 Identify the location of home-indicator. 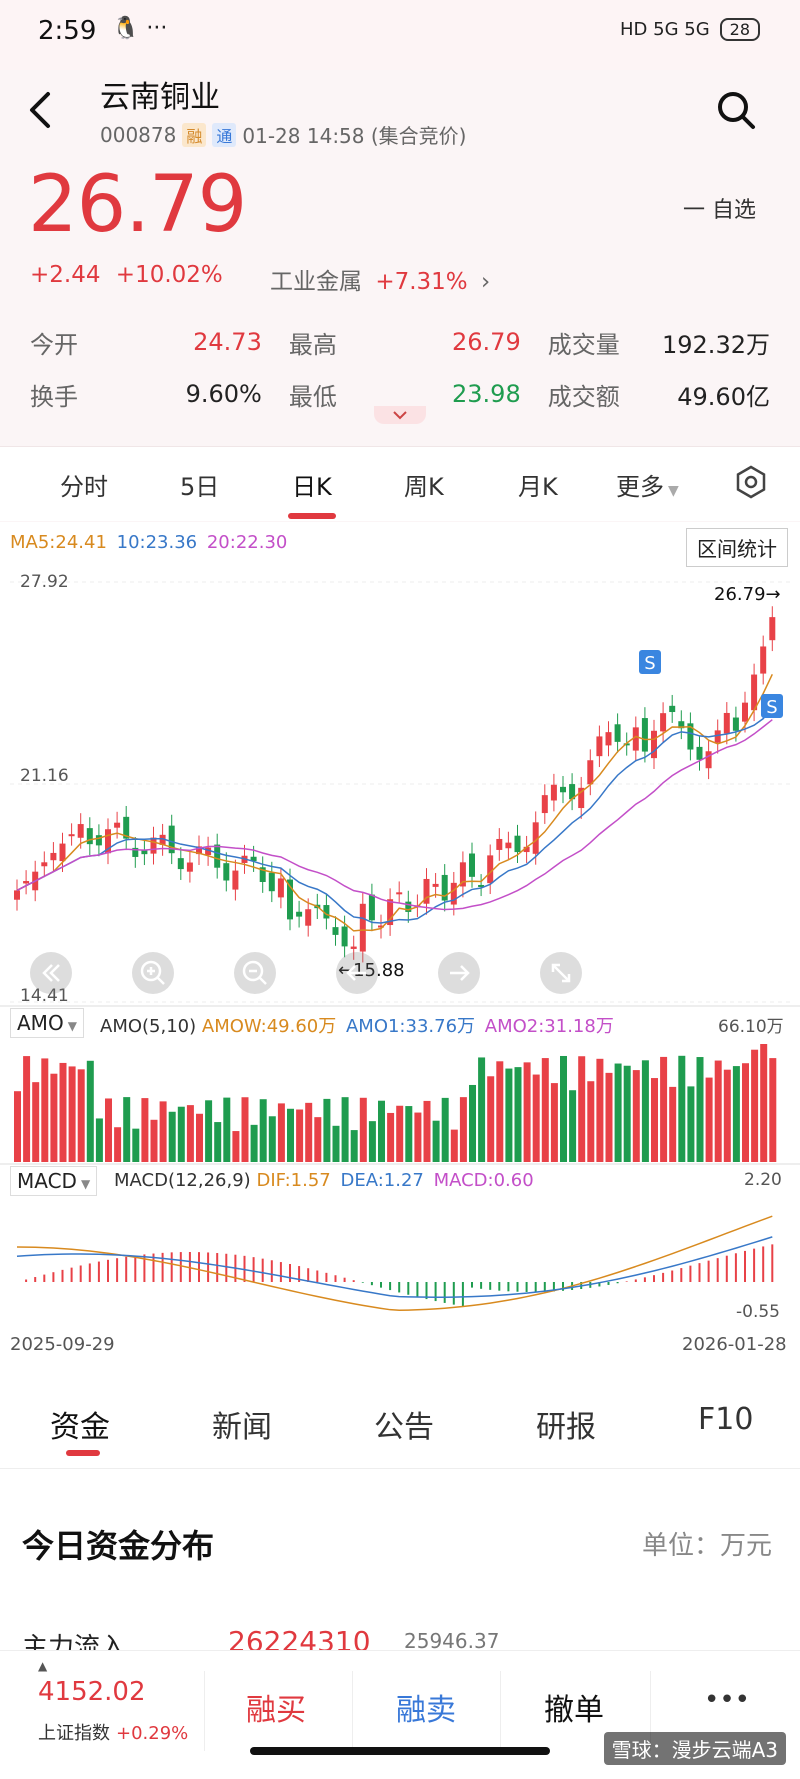
(400, 1751).